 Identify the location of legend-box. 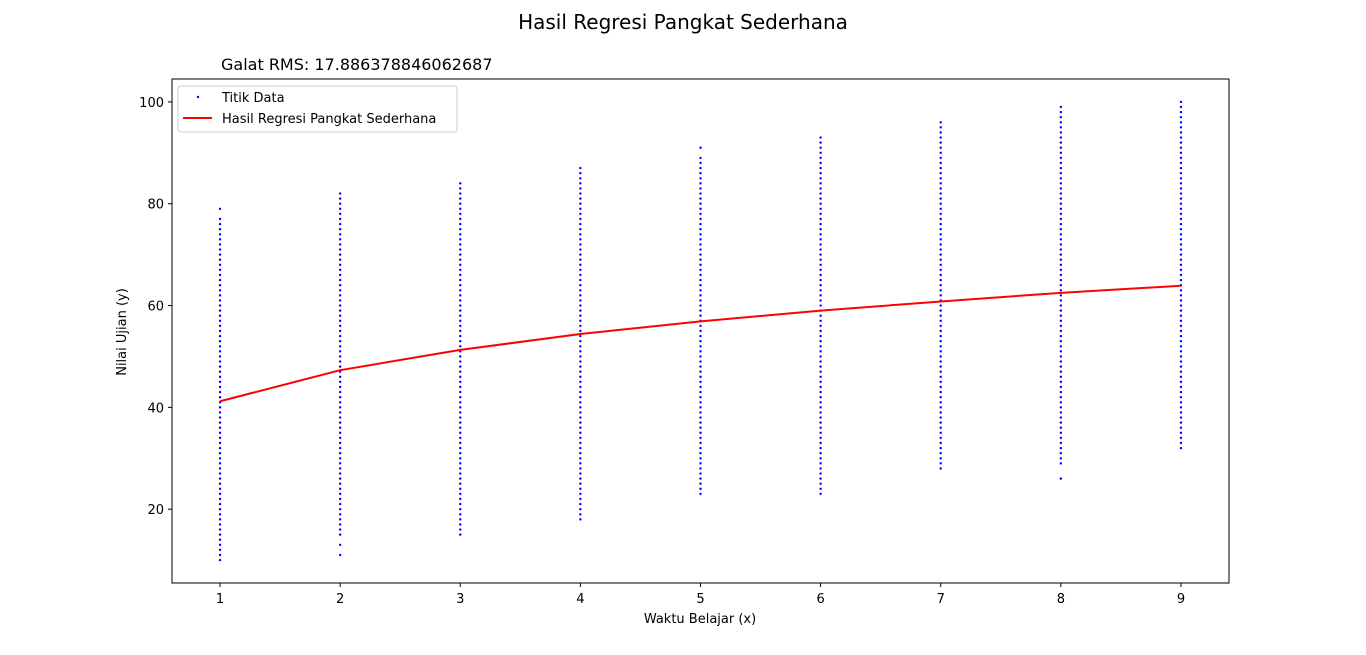
(317, 109).